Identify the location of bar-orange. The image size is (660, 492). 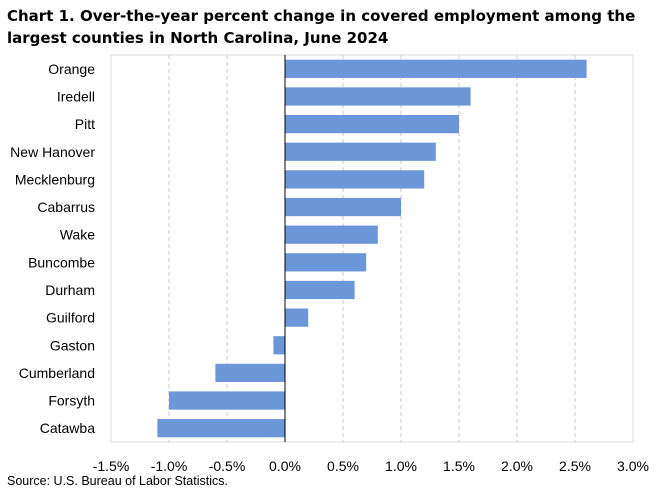
(436, 68).